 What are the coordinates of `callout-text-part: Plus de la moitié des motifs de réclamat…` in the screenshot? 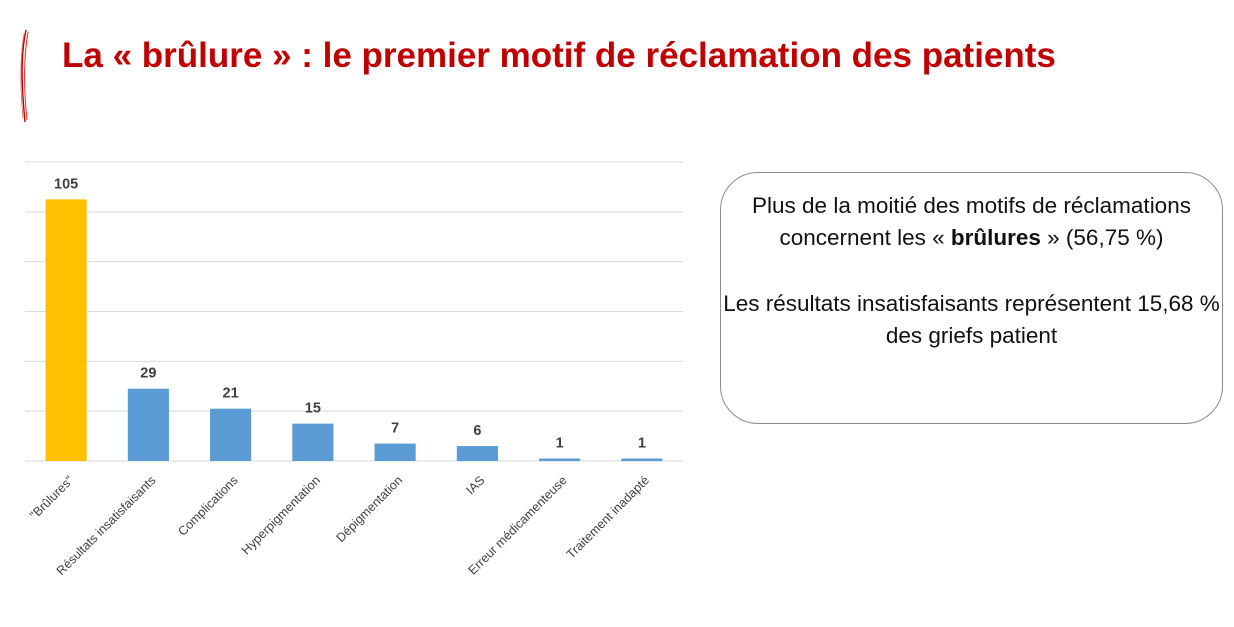 It's located at (971, 221).